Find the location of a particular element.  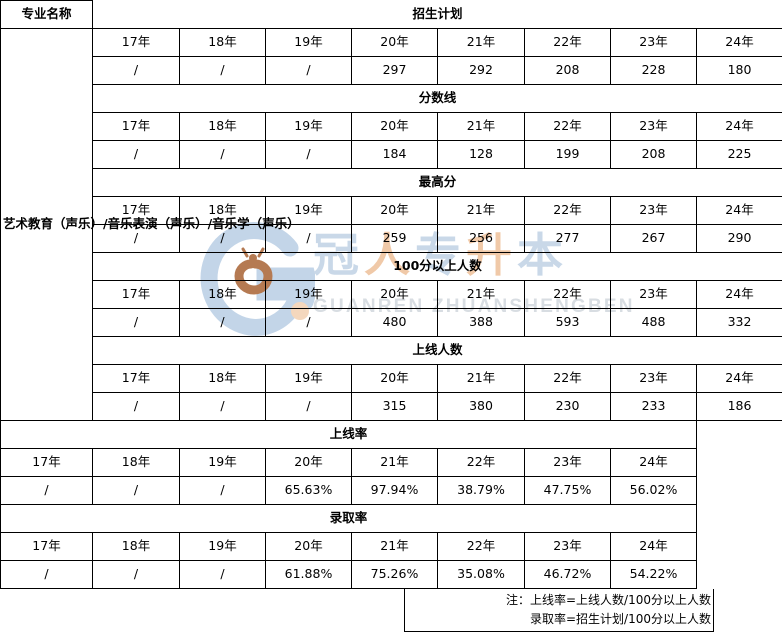

table-row: 上线人数 is located at coordinates (391, 350).